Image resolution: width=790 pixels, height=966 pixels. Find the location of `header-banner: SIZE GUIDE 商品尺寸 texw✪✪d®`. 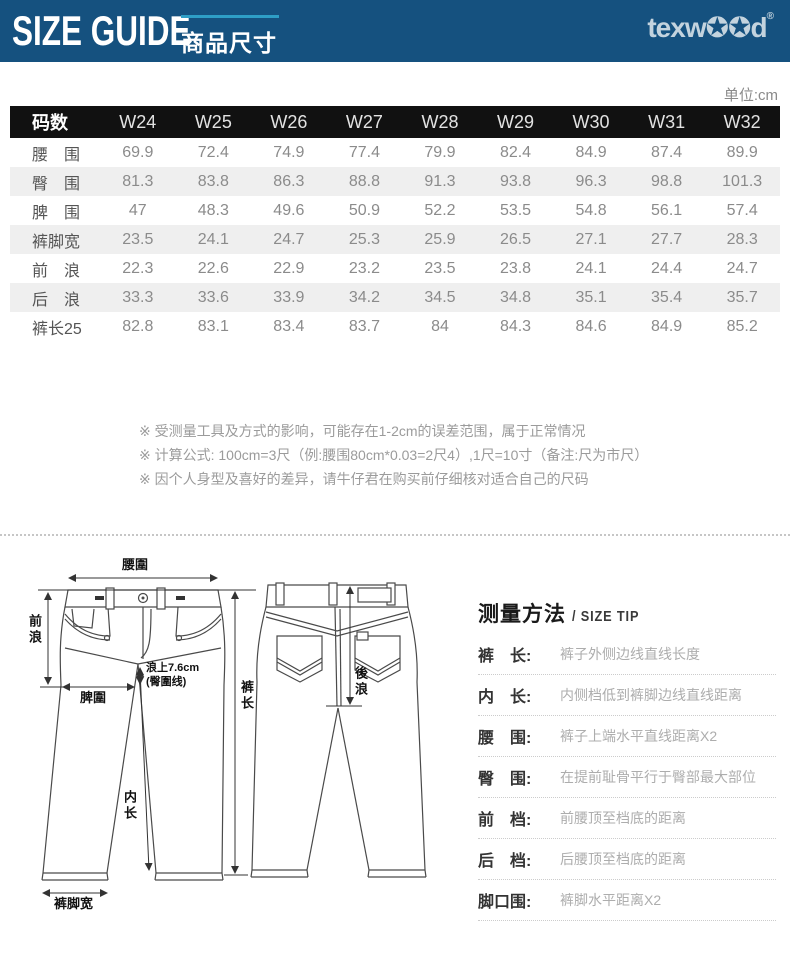

header-banner: SIZE GUIDE 商品尺寸 texw✪✪d® is located at coordinates (395, 31).